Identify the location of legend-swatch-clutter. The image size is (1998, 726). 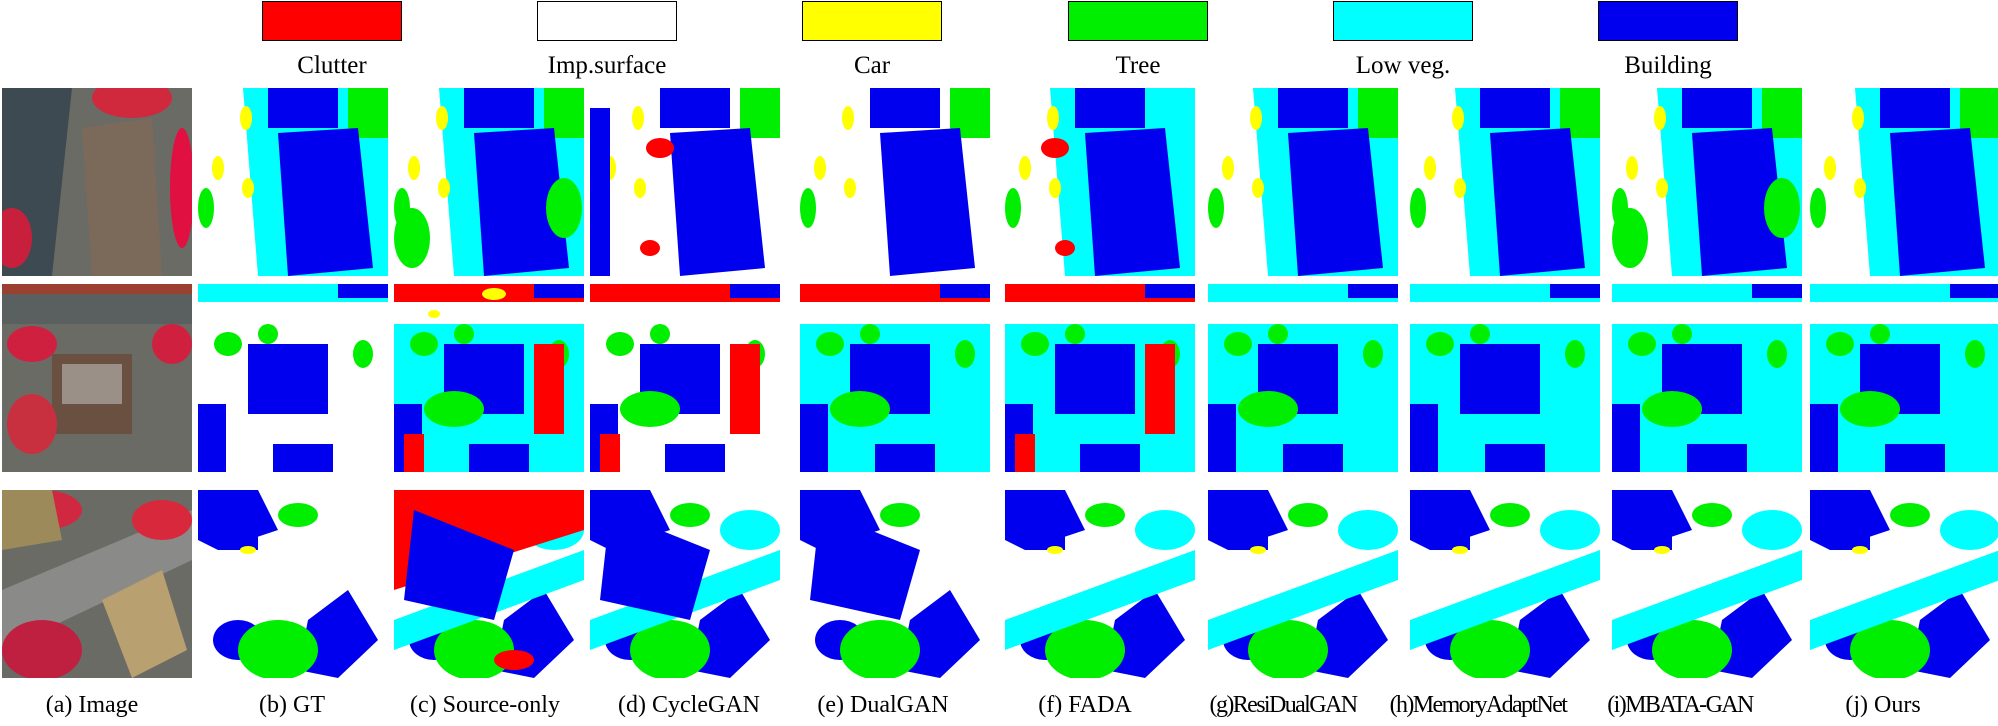
(332, 21).